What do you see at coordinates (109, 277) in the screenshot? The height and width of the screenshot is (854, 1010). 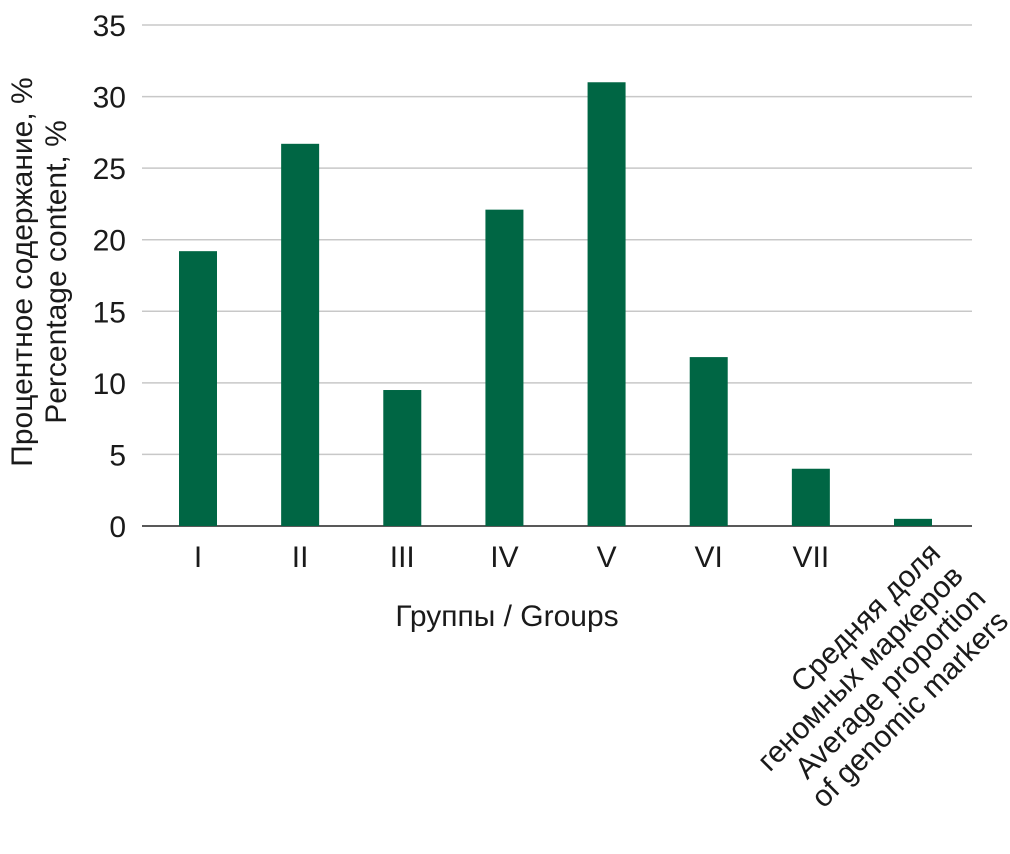 I see `y-tick-labels: 0 5 10 15 20 25 30 35` at bounding box center [109, 277].